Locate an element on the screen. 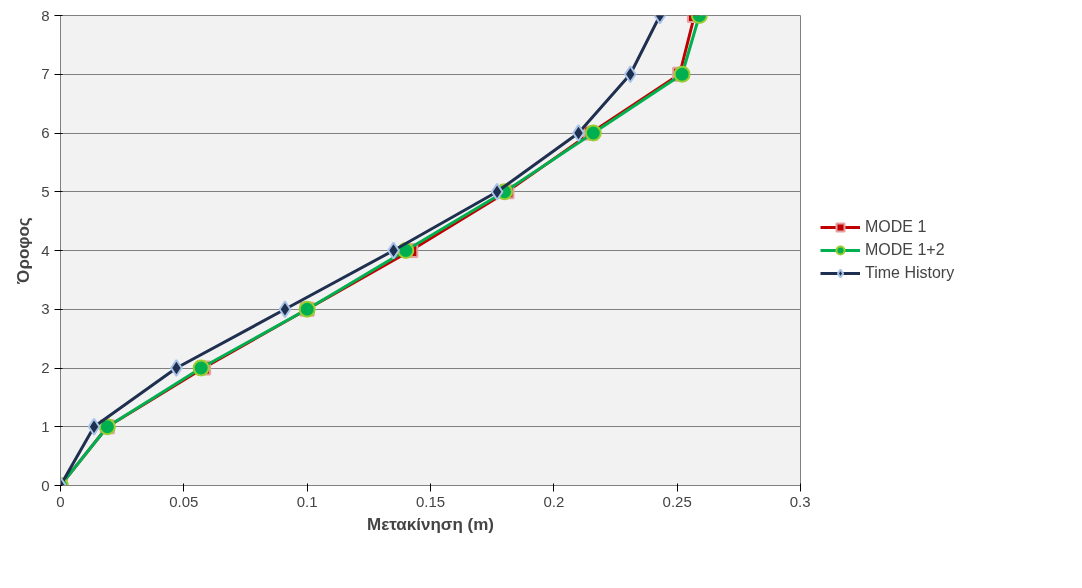 Image resolution: width=1082 pixels, height=588 pixels. x-tick-label: 0.2 is located at coordinates (554, 501).